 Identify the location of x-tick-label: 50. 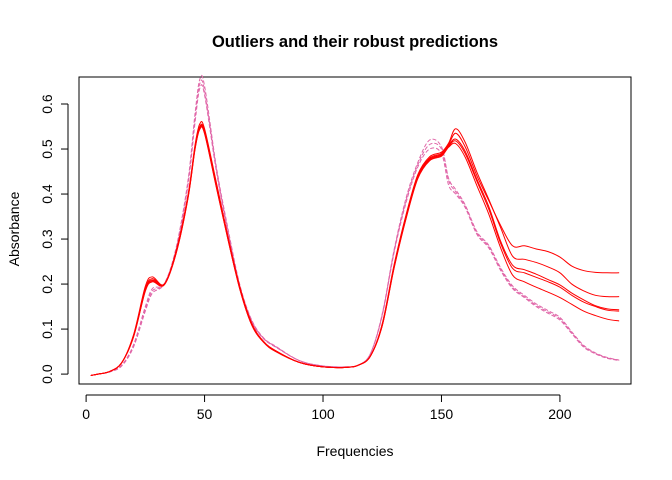
(205, 414).